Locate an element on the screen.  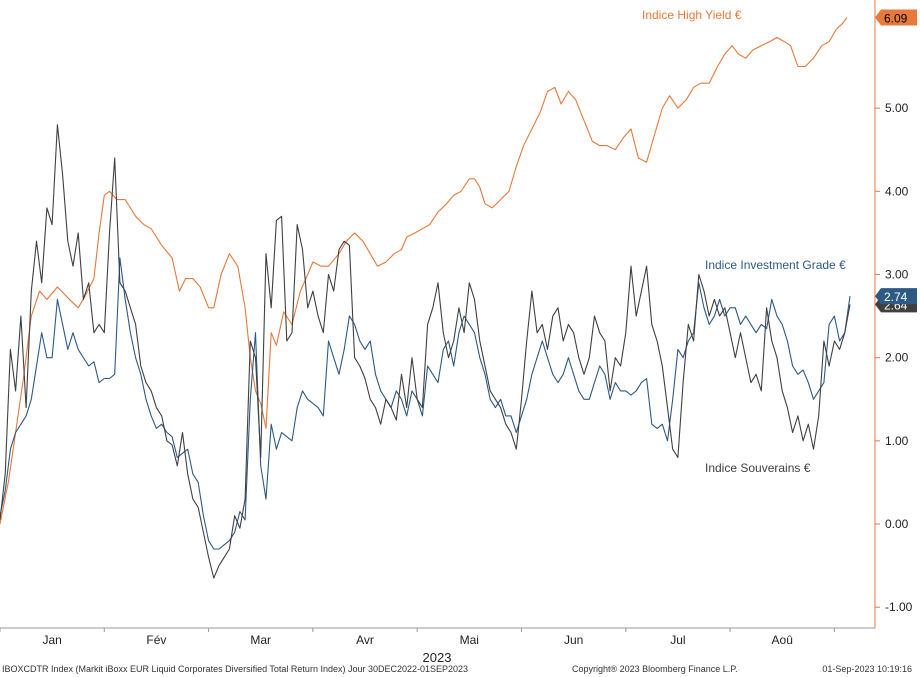
y-axis-ticks: -1.00 0.00 1.00 2.00 3.00 4.00 5.00 is located at coordinates (894, 357).